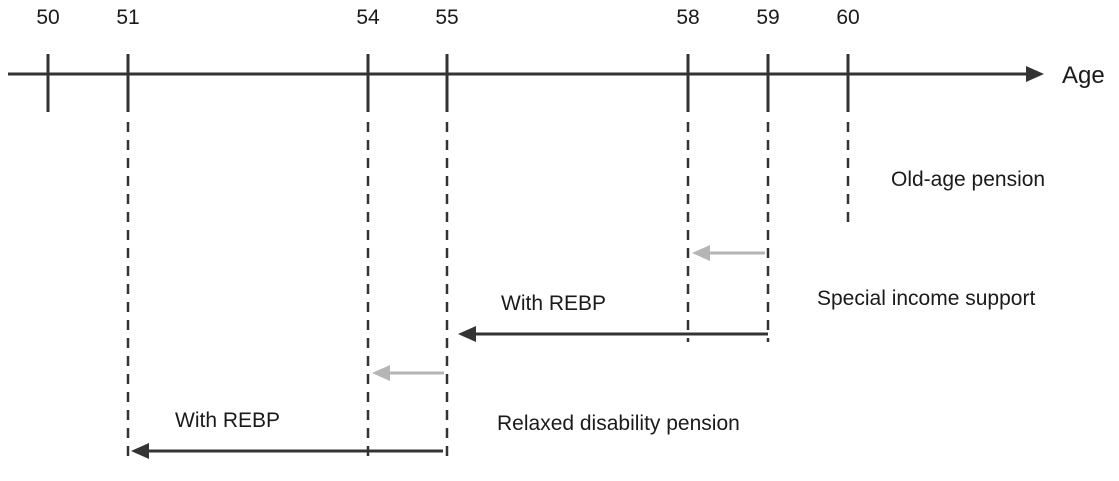 Image resolution: width=1119 pixels, height=481 pixels. I want to click on age-axis-label: Age, so click(1083, 75).